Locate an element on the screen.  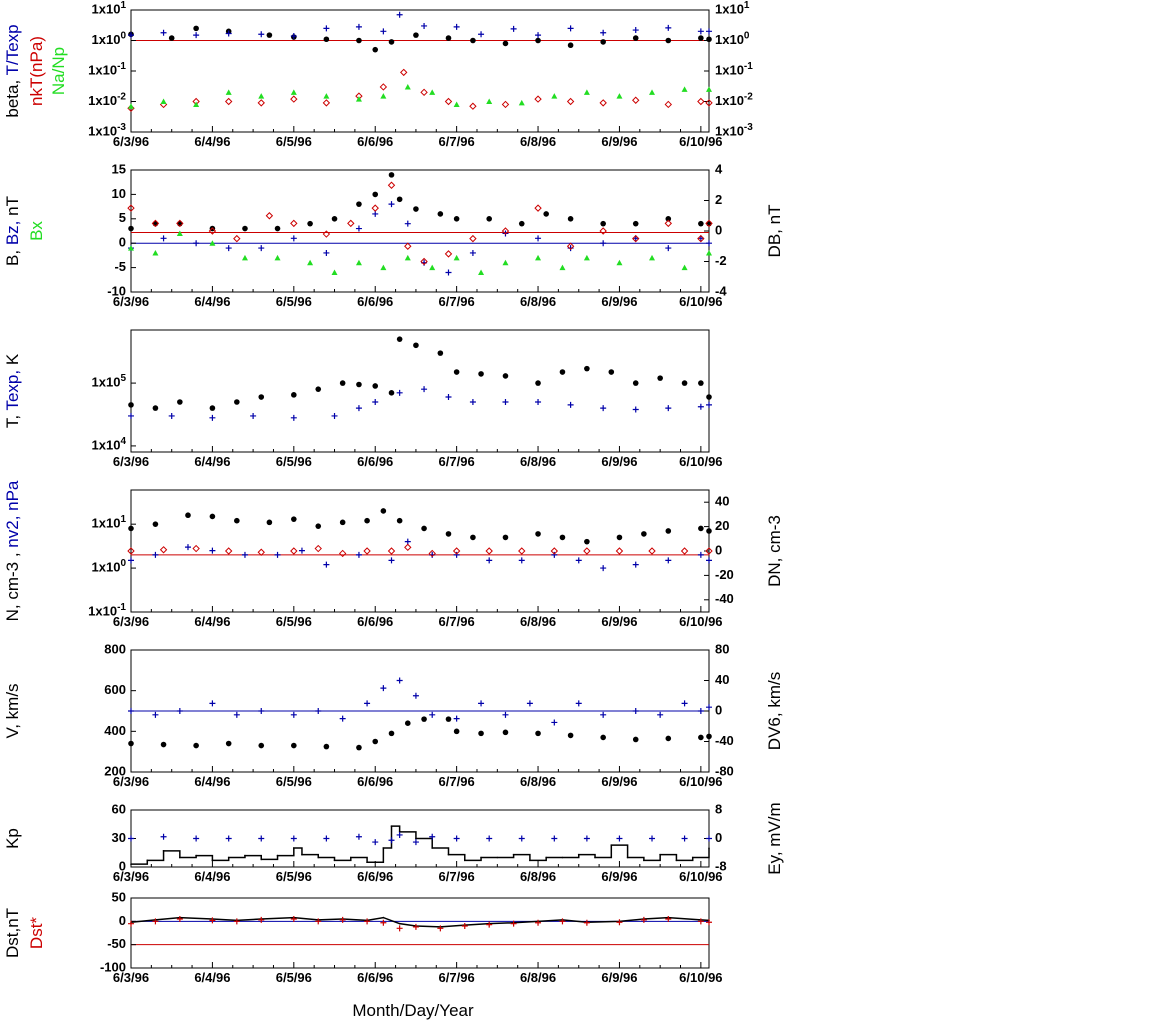
left-axis-label: nkT(nPa) is located at coordinates (36, 71).